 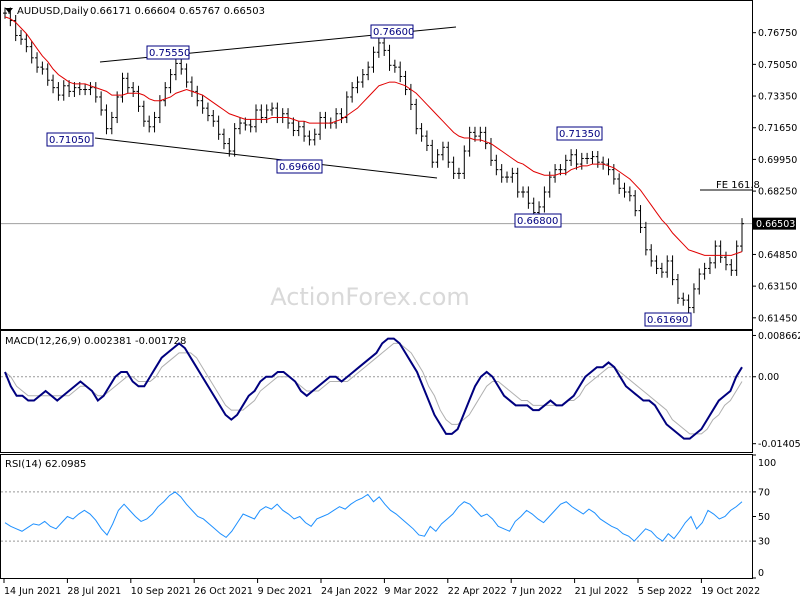 I want to click on time-tick-label: 9 Dec 2021, so click(x=285, y=591).